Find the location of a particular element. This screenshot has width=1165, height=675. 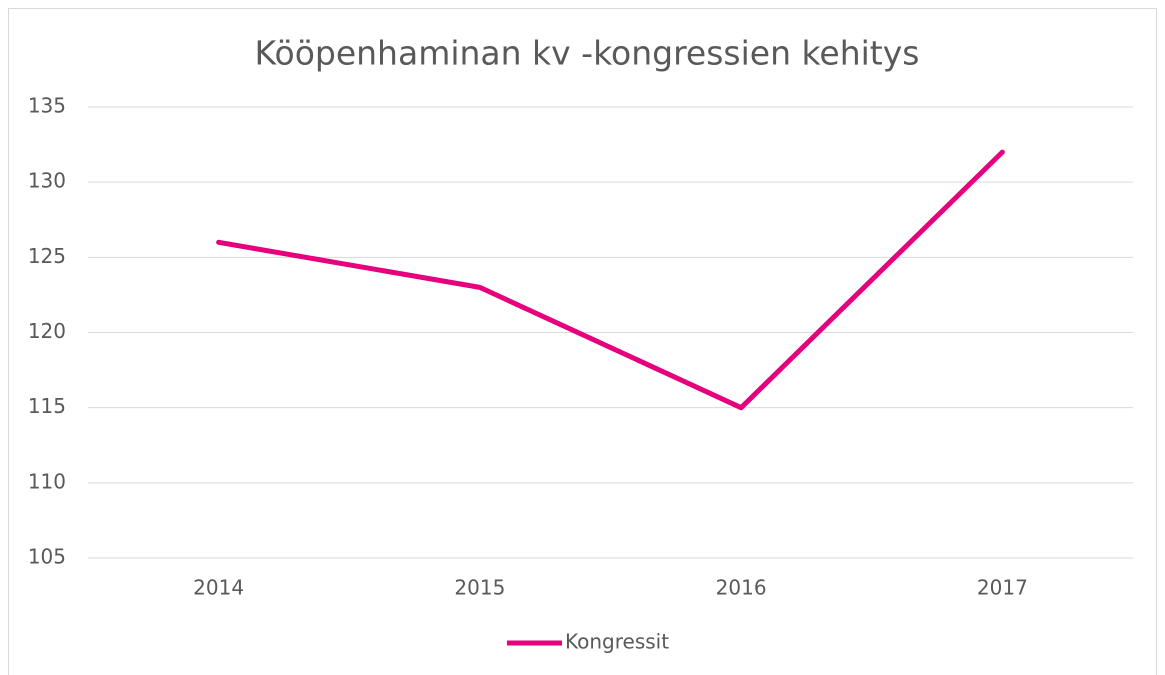

y-tick-label: 105 is located at coordinates (47, 557).